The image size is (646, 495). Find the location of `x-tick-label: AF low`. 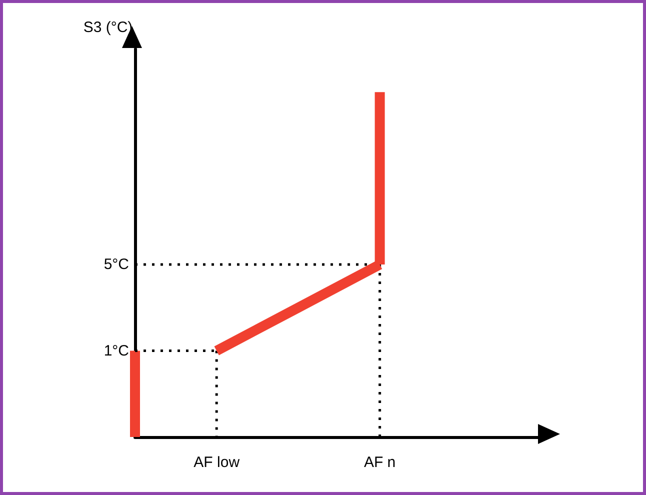

x-tick-label: AF low is located at coordinates (217, 462).